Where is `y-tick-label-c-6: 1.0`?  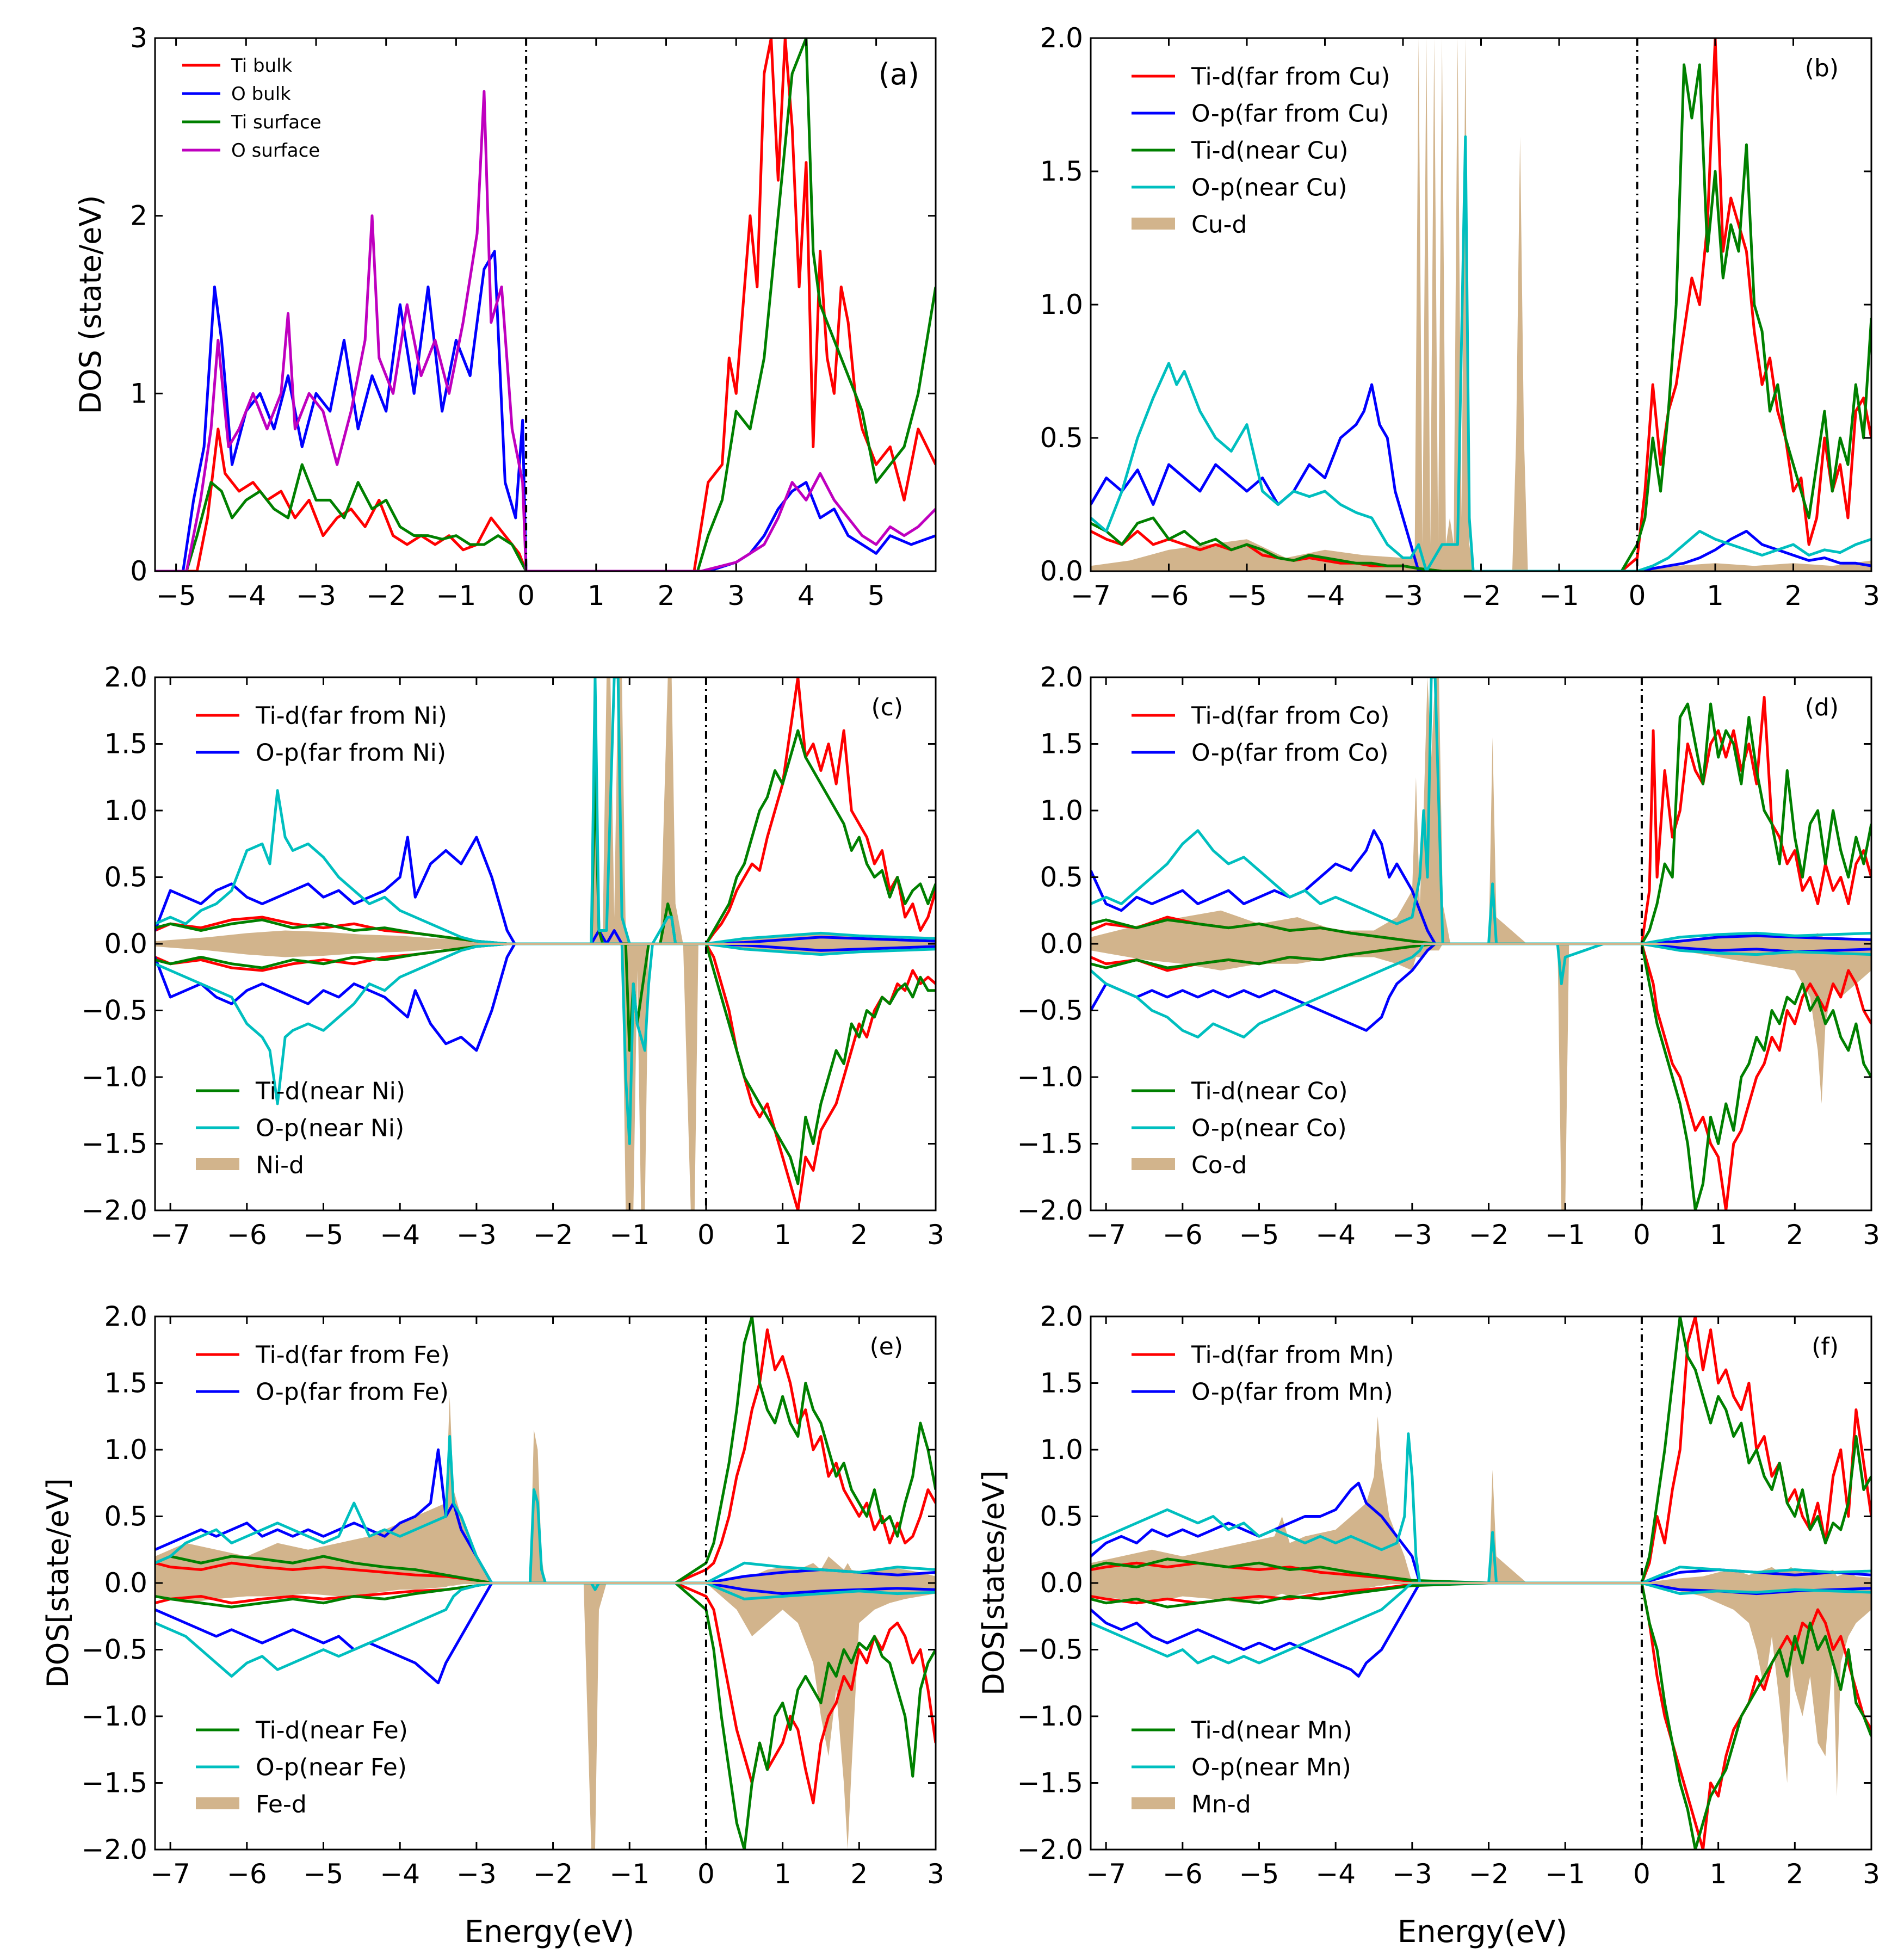
y-tick-label-c-6: 1.0 is located at coordinates (125, 810).